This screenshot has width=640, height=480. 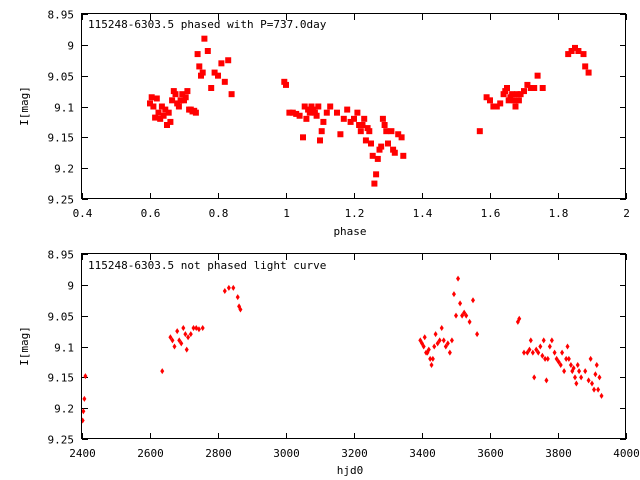 What do you see at coordinates (559, 213) in the screenshot?
I see `x-tick-label: 1.8` at bounding box center [559, 213].